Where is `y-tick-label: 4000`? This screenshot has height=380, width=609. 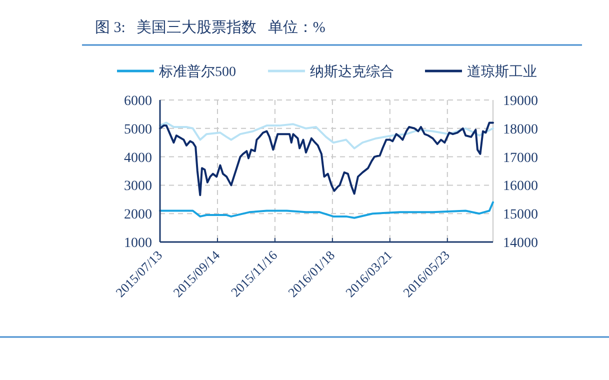
y-tick-label: 4000 is located at coordinates (138, 158).